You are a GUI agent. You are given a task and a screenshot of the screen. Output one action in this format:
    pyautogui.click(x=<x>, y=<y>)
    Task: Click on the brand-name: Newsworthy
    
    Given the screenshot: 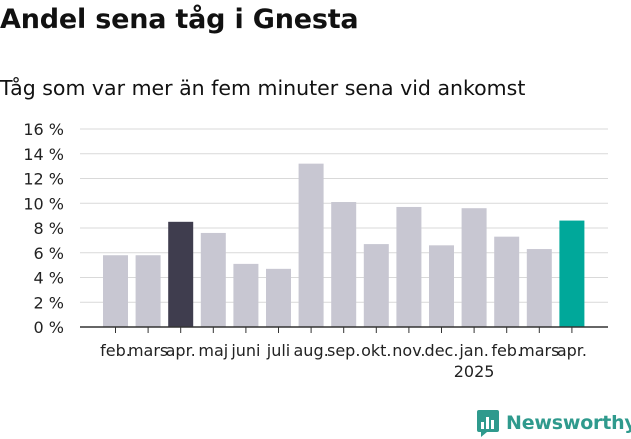 What is the action you would take?
    pyautogui.click(x=568, y=423)
    